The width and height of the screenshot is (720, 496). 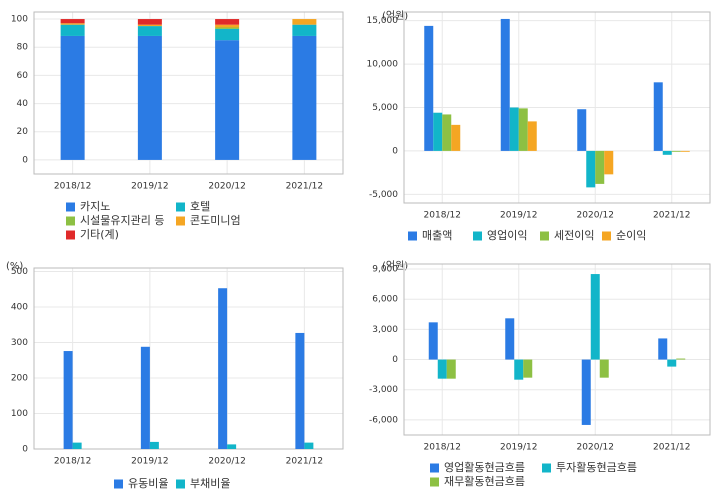 What do you see at coordinates (385, 330) in the screenshot?
I see `y-tick-label: 3,000` at bounding box center [385, 330].